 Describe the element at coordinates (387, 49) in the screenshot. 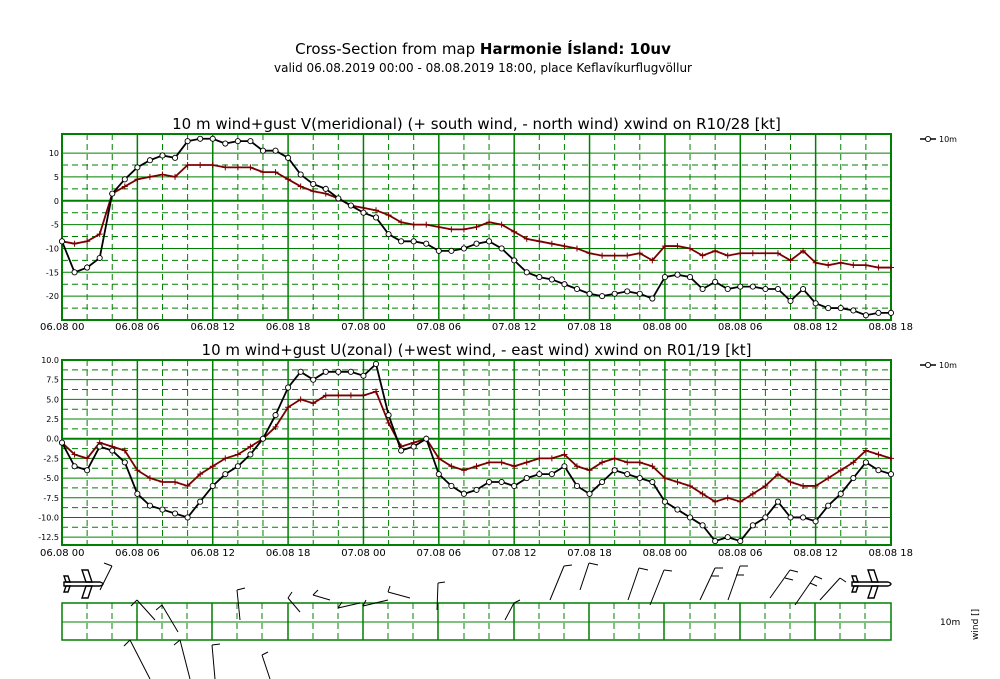

I see `page-title-prefix: Cross-Section from map` at that location.